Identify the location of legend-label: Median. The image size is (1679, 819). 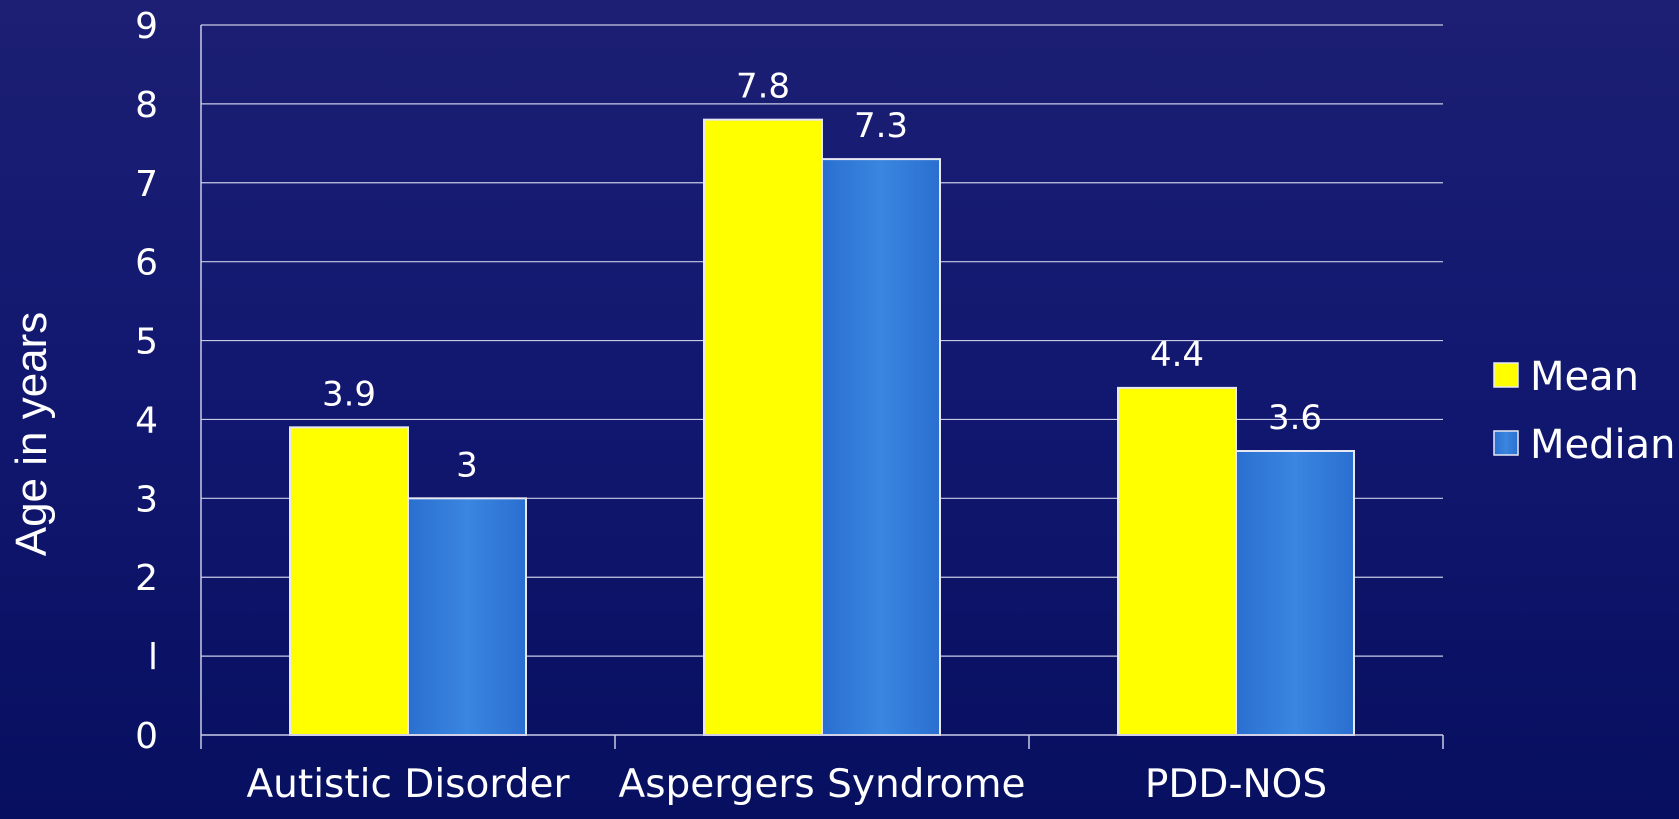
(1603, 445).